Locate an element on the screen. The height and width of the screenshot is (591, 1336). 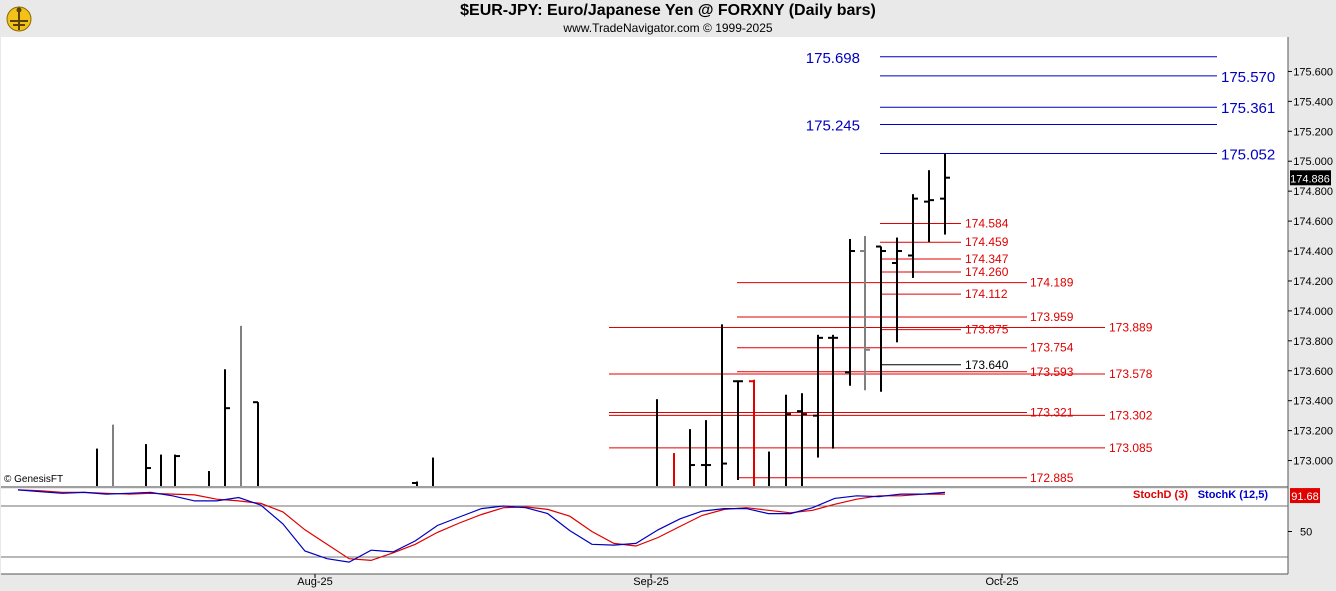
fib-level-label: 173.302 is located at coordinates (1131, 415).